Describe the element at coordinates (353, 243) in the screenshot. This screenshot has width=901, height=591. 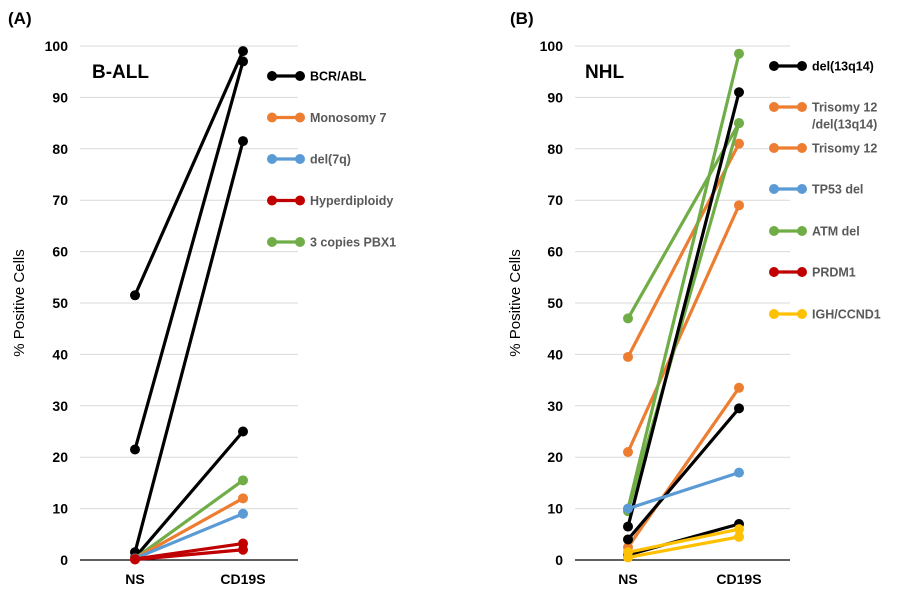
I see `legend-label: 3 copies PBX1` at that location.